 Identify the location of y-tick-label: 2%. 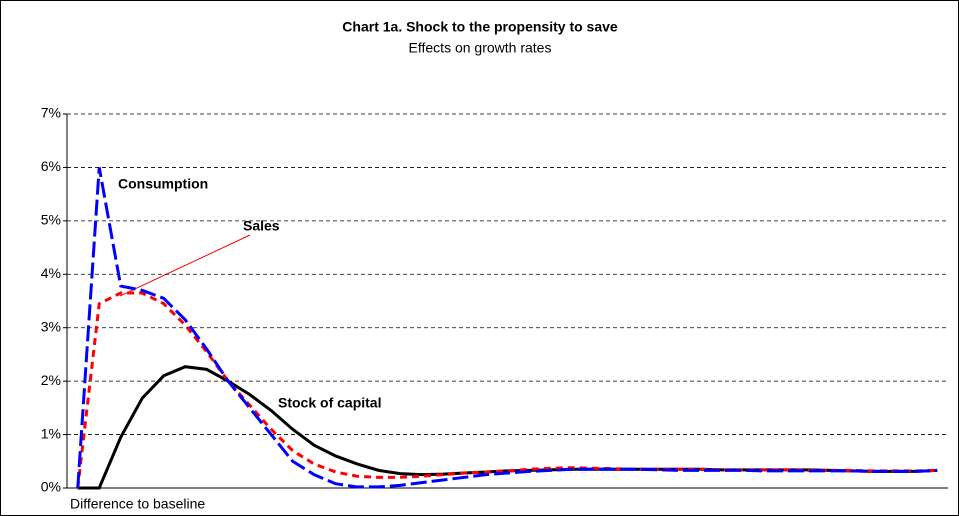
(51, 380).